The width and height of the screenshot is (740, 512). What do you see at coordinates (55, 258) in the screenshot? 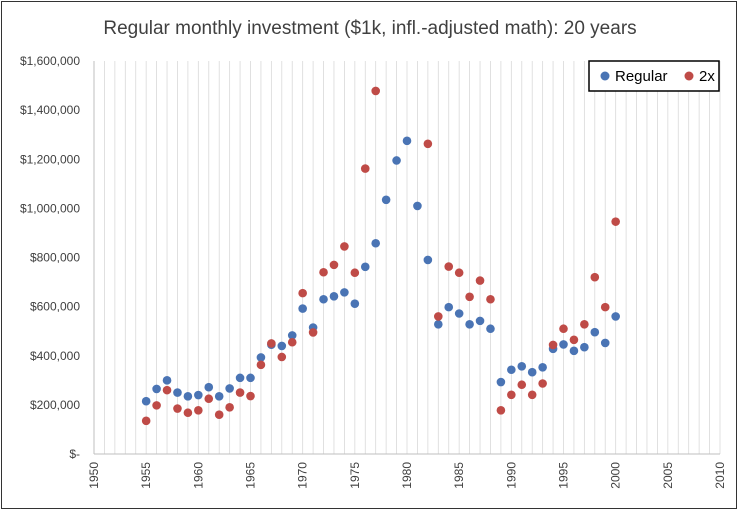
I see `y-tick-label: $800,000` at bounding box center [55, 258].